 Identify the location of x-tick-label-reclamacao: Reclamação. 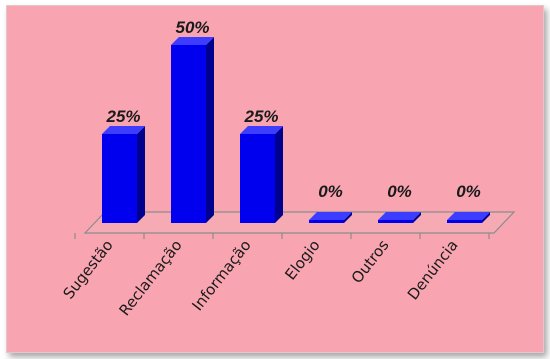
(150, 277).